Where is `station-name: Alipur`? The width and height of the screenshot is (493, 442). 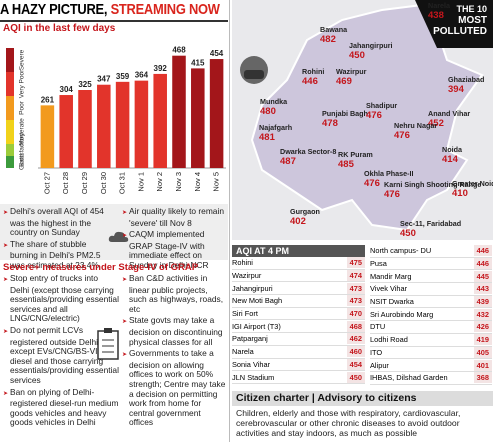
station-name: Alipur is located at coordinates (379, 365).